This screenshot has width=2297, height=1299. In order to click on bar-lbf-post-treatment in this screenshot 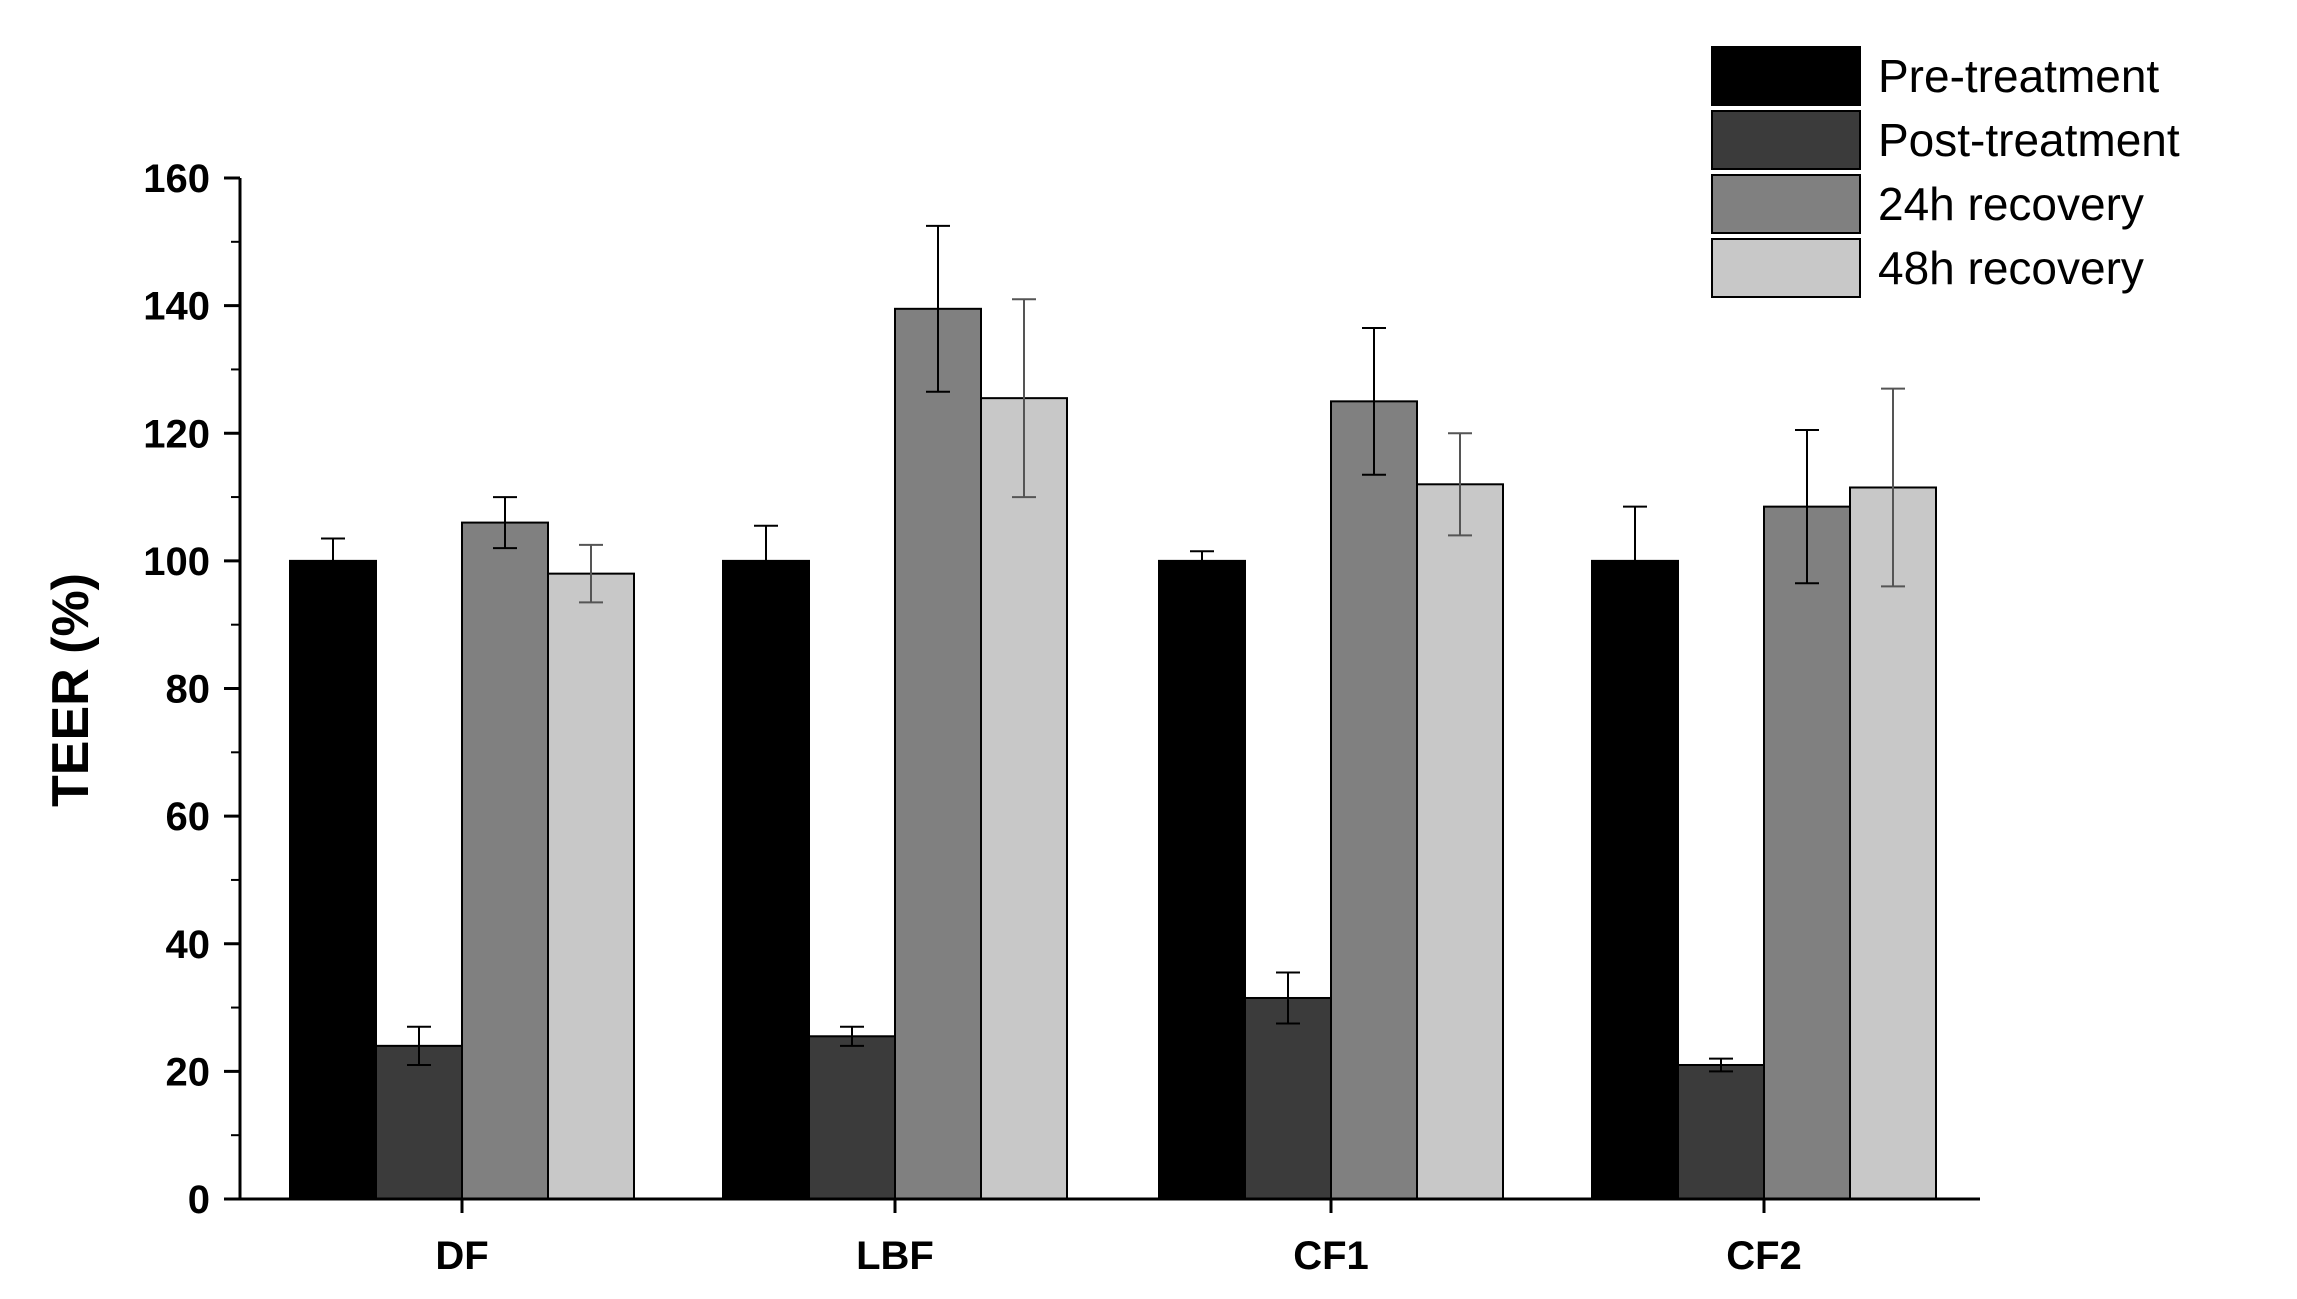, I will do `click(852, 1117)`.